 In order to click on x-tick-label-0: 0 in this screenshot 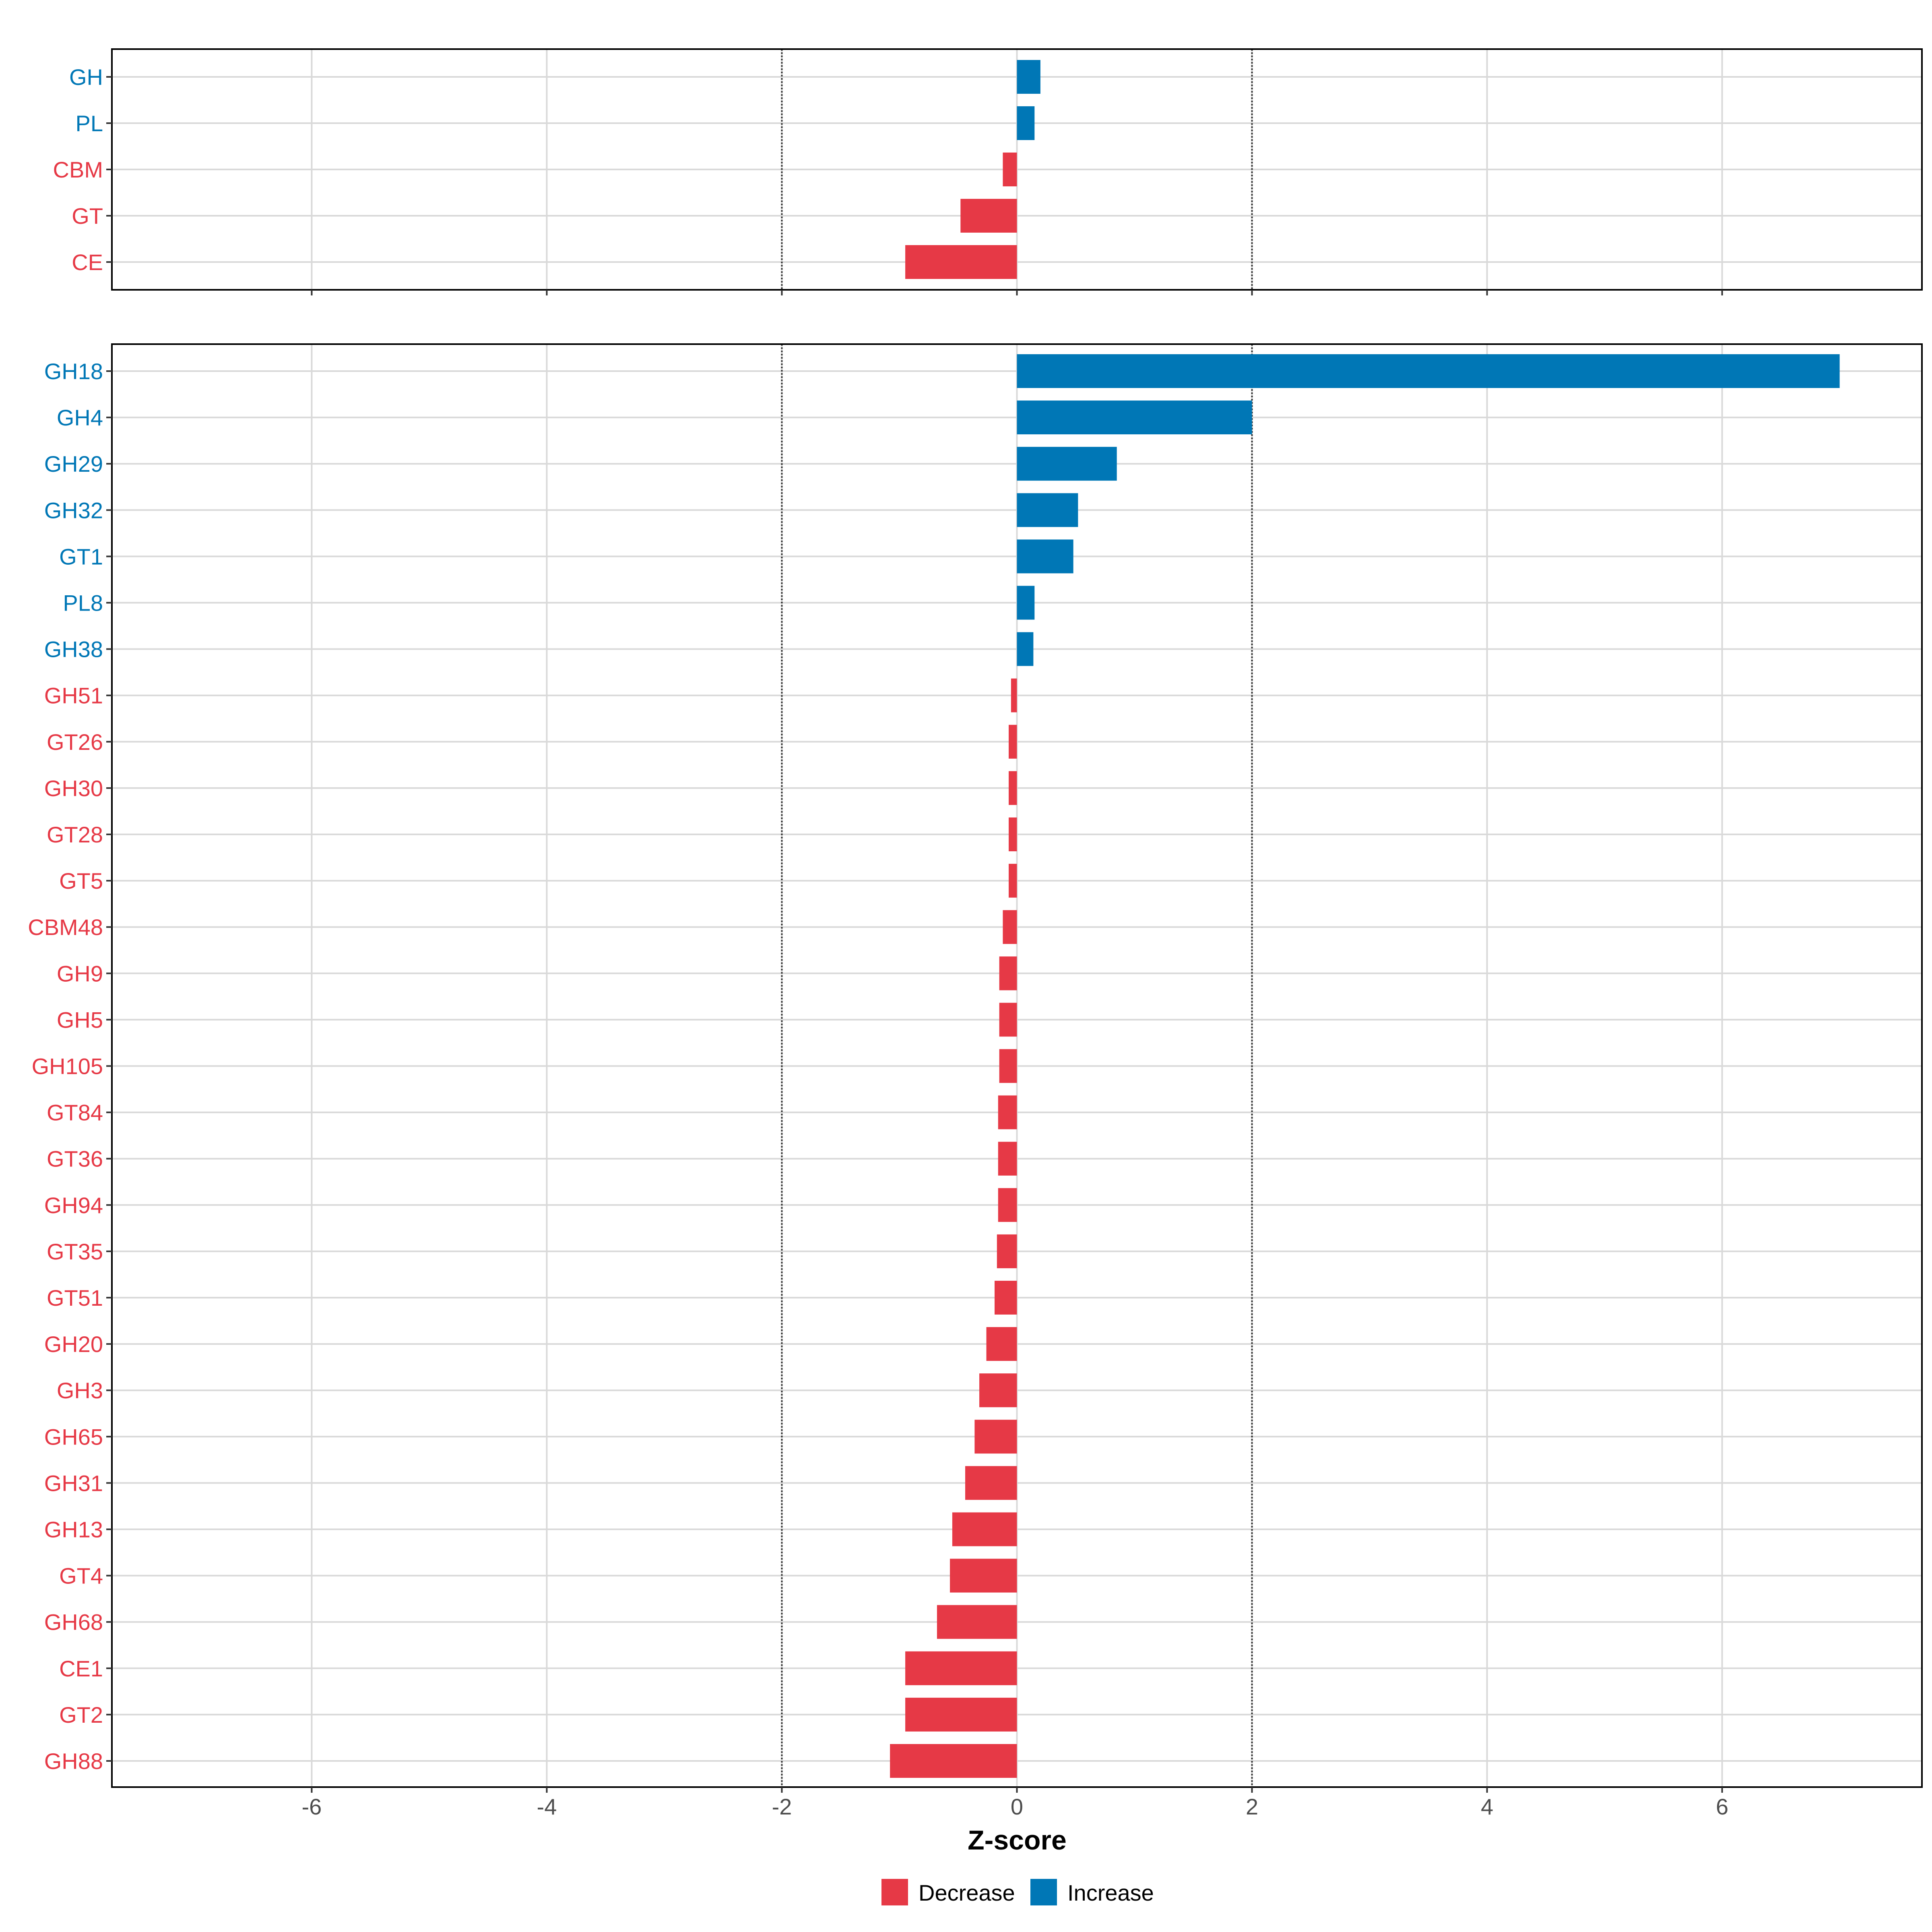, I will do `click(1017, 1806)`.